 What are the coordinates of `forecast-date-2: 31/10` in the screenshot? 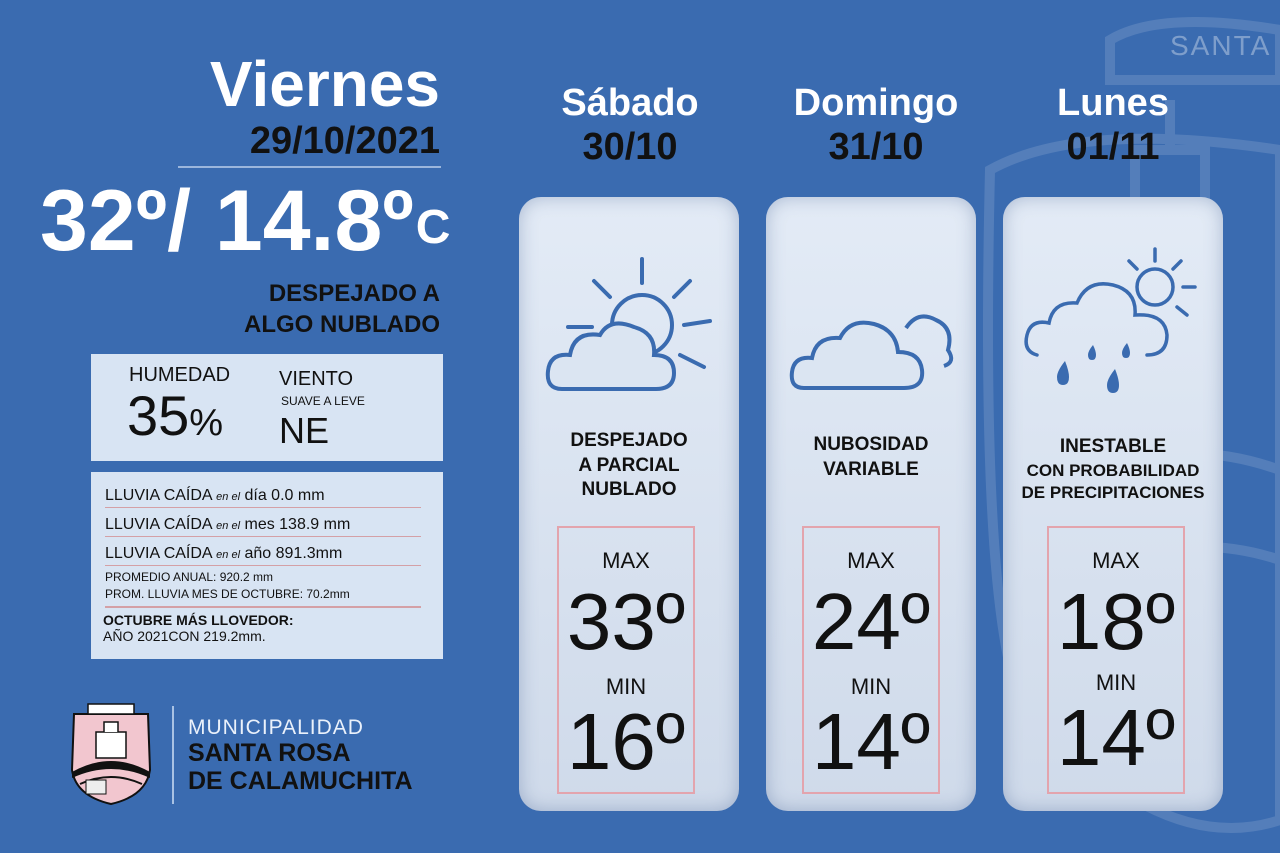 It's located at (876, 147).